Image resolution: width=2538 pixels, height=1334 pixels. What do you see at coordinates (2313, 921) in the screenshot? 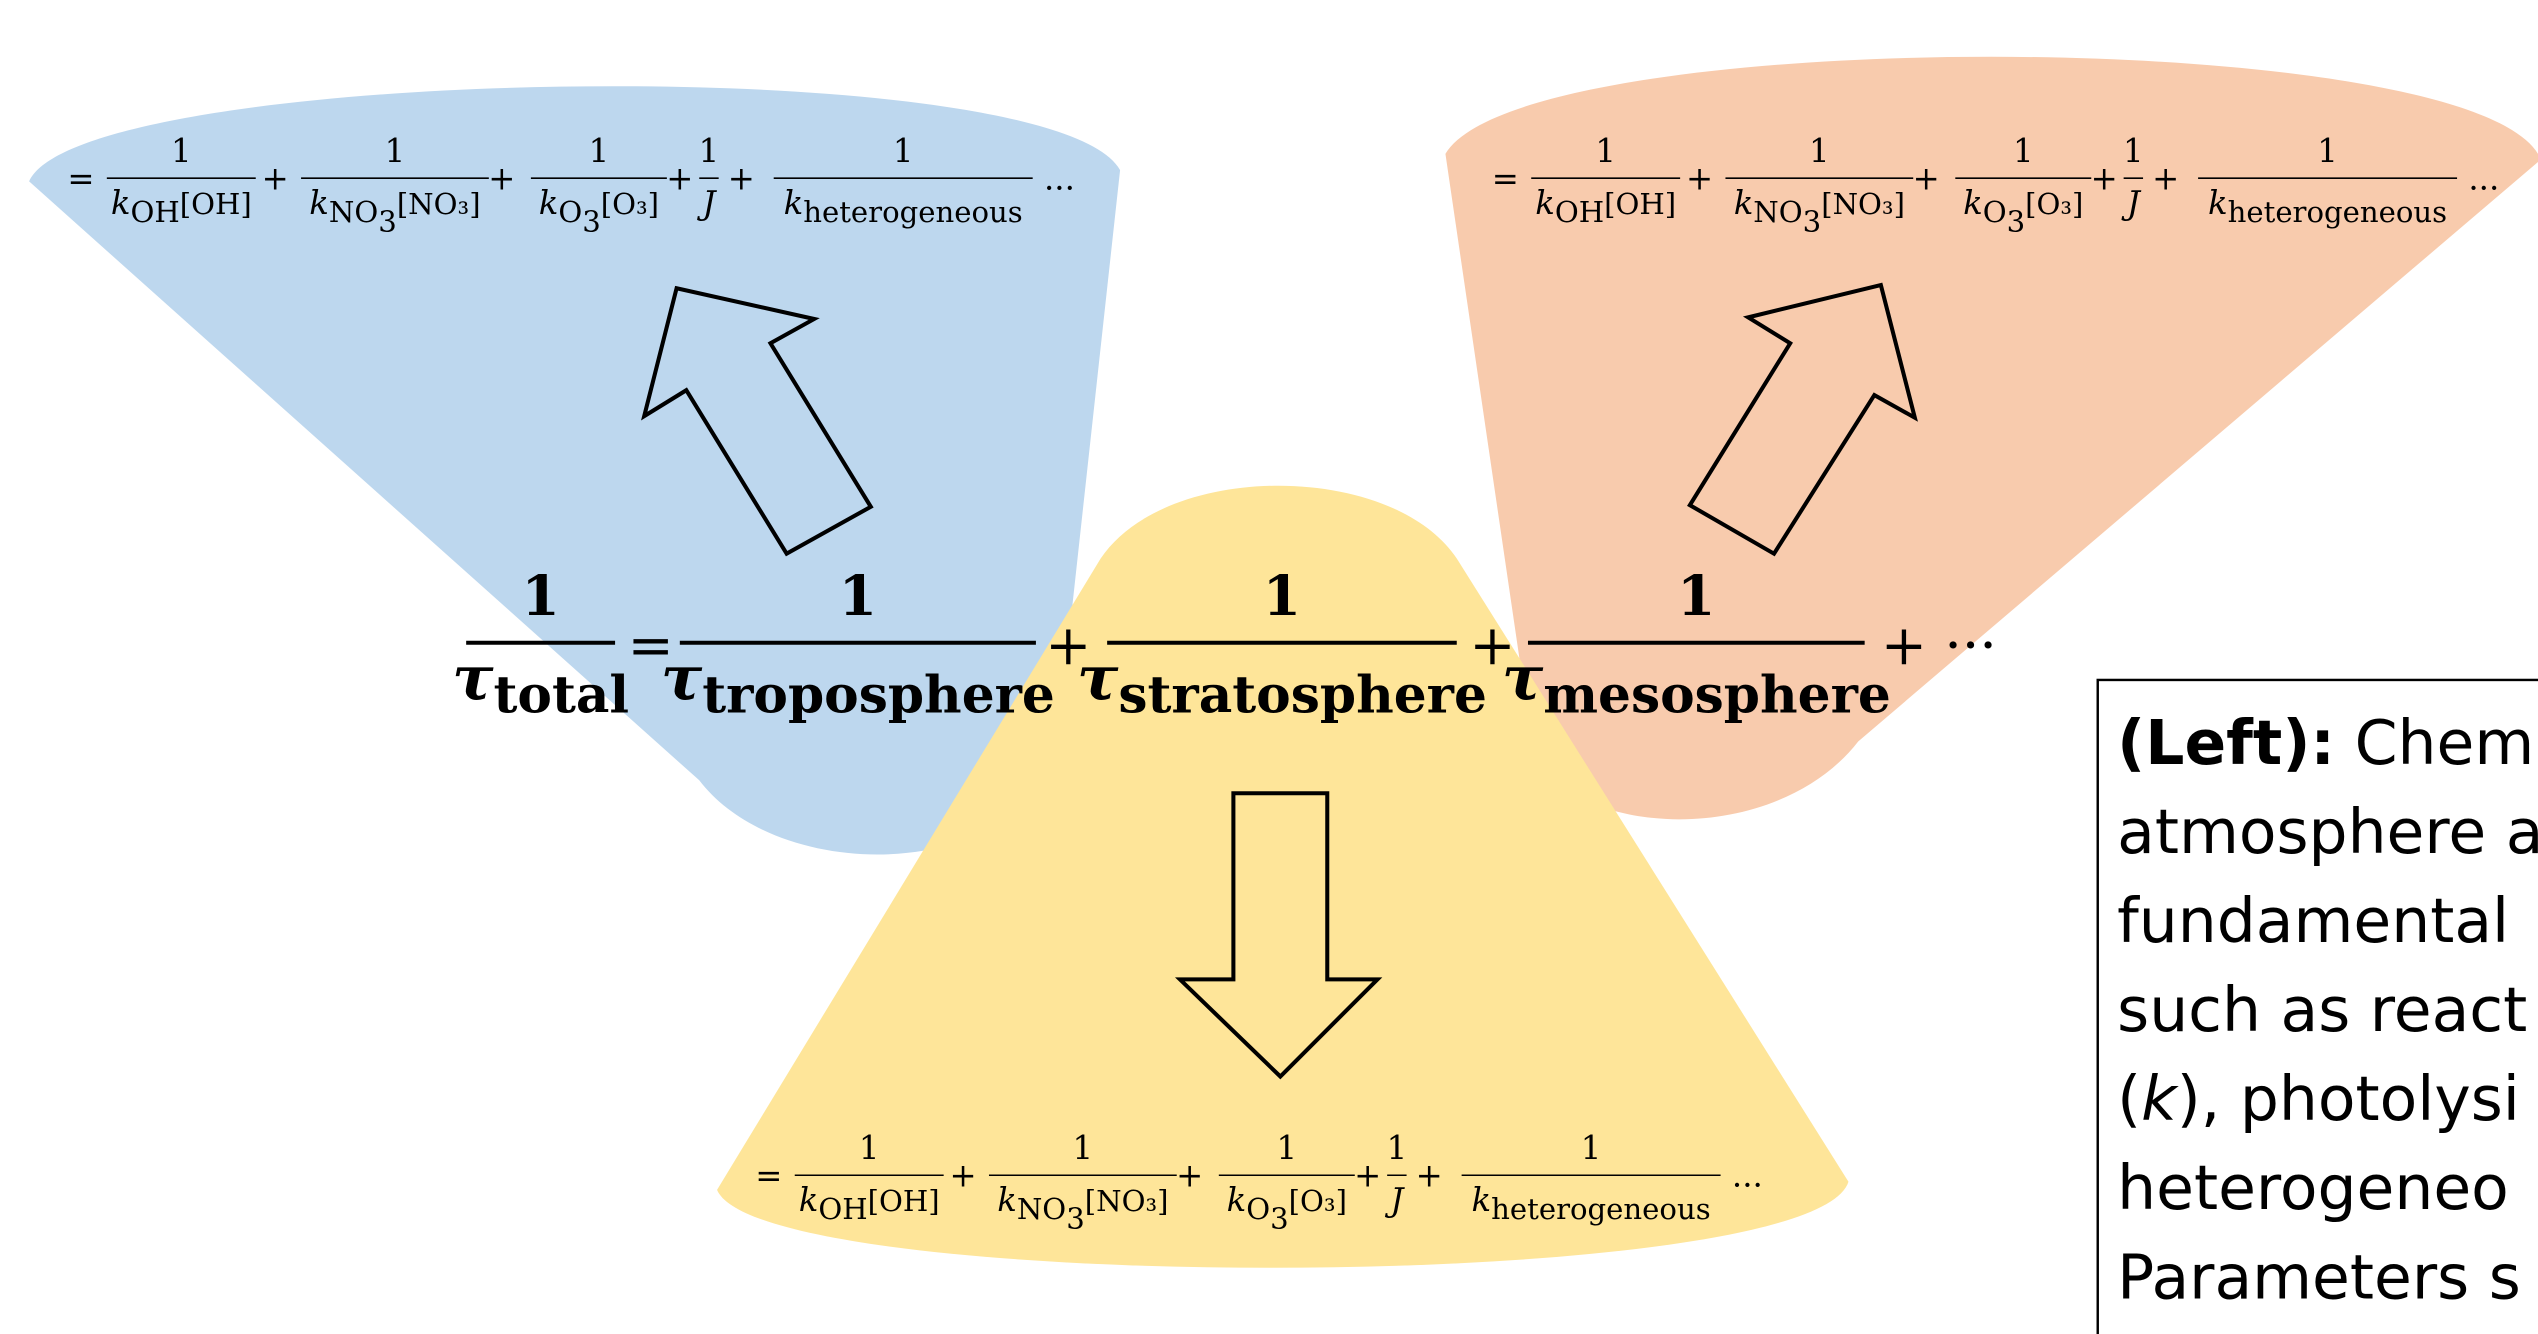
I see `note-segment: fundamental` at bounding box center [2313, 921].